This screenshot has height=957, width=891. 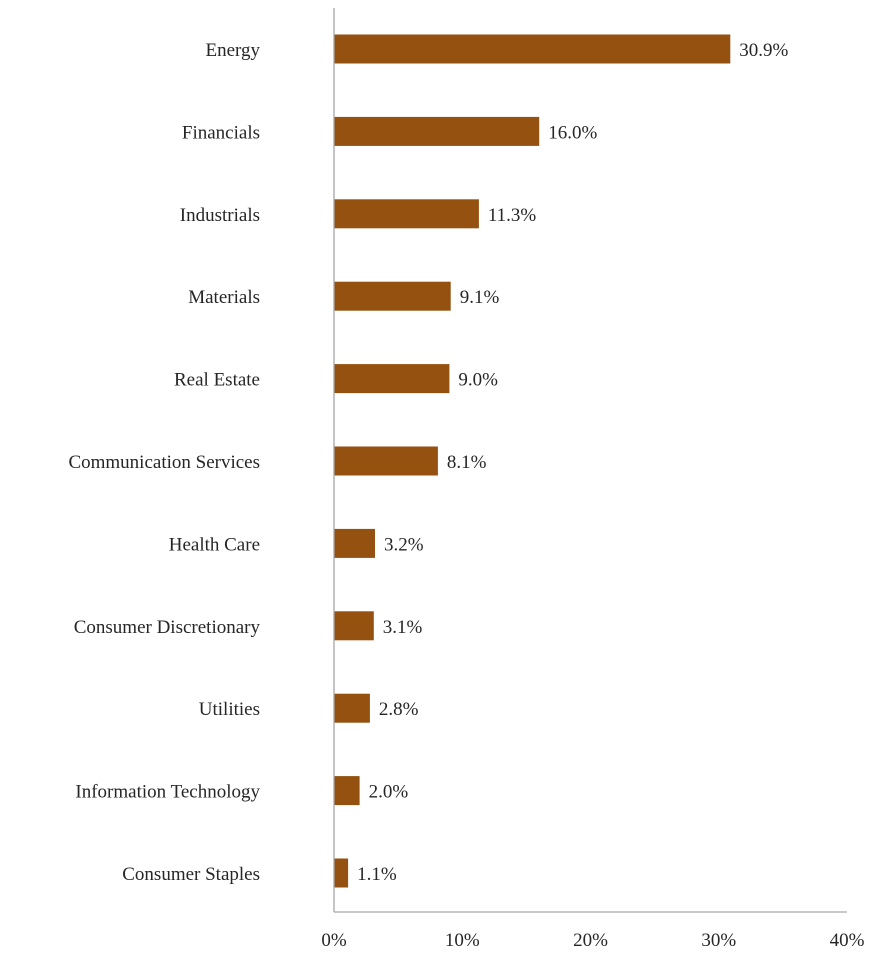 I want to click on data-label-energy: 30.9%, so click(x=763, y=50).